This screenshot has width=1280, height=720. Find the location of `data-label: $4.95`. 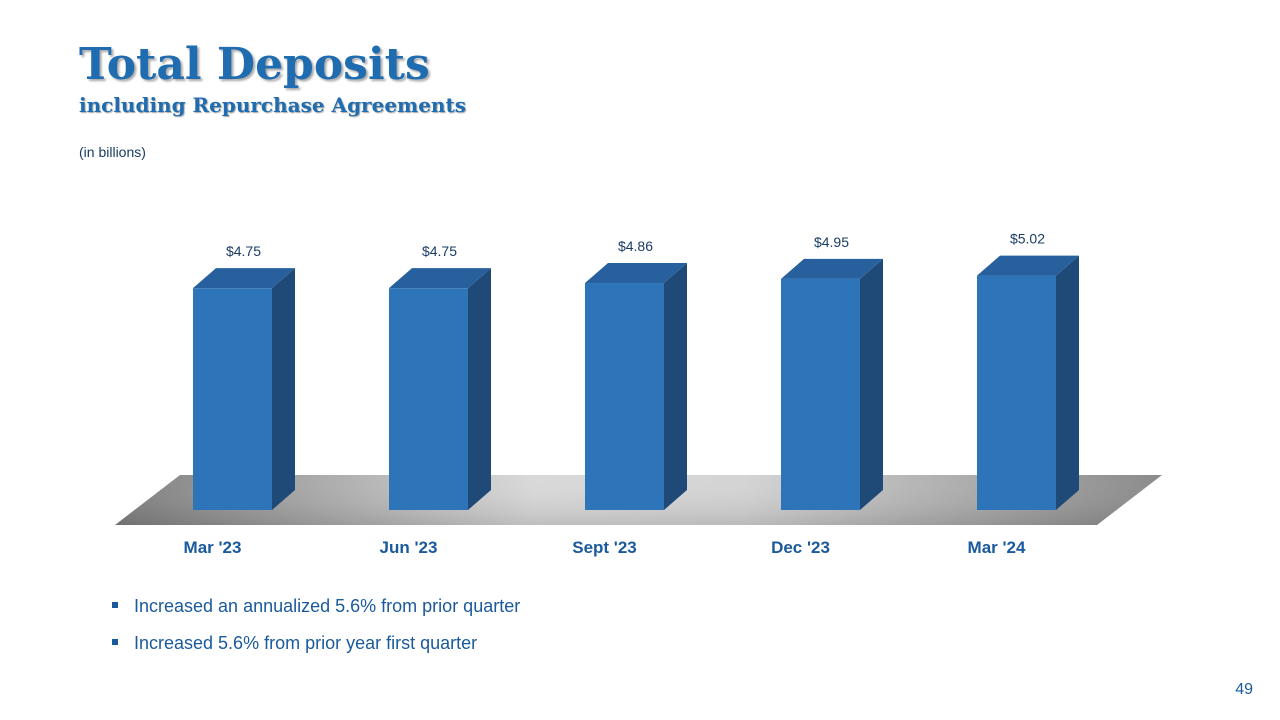

data-label: $4.95 is located at coordinates (831, 242).